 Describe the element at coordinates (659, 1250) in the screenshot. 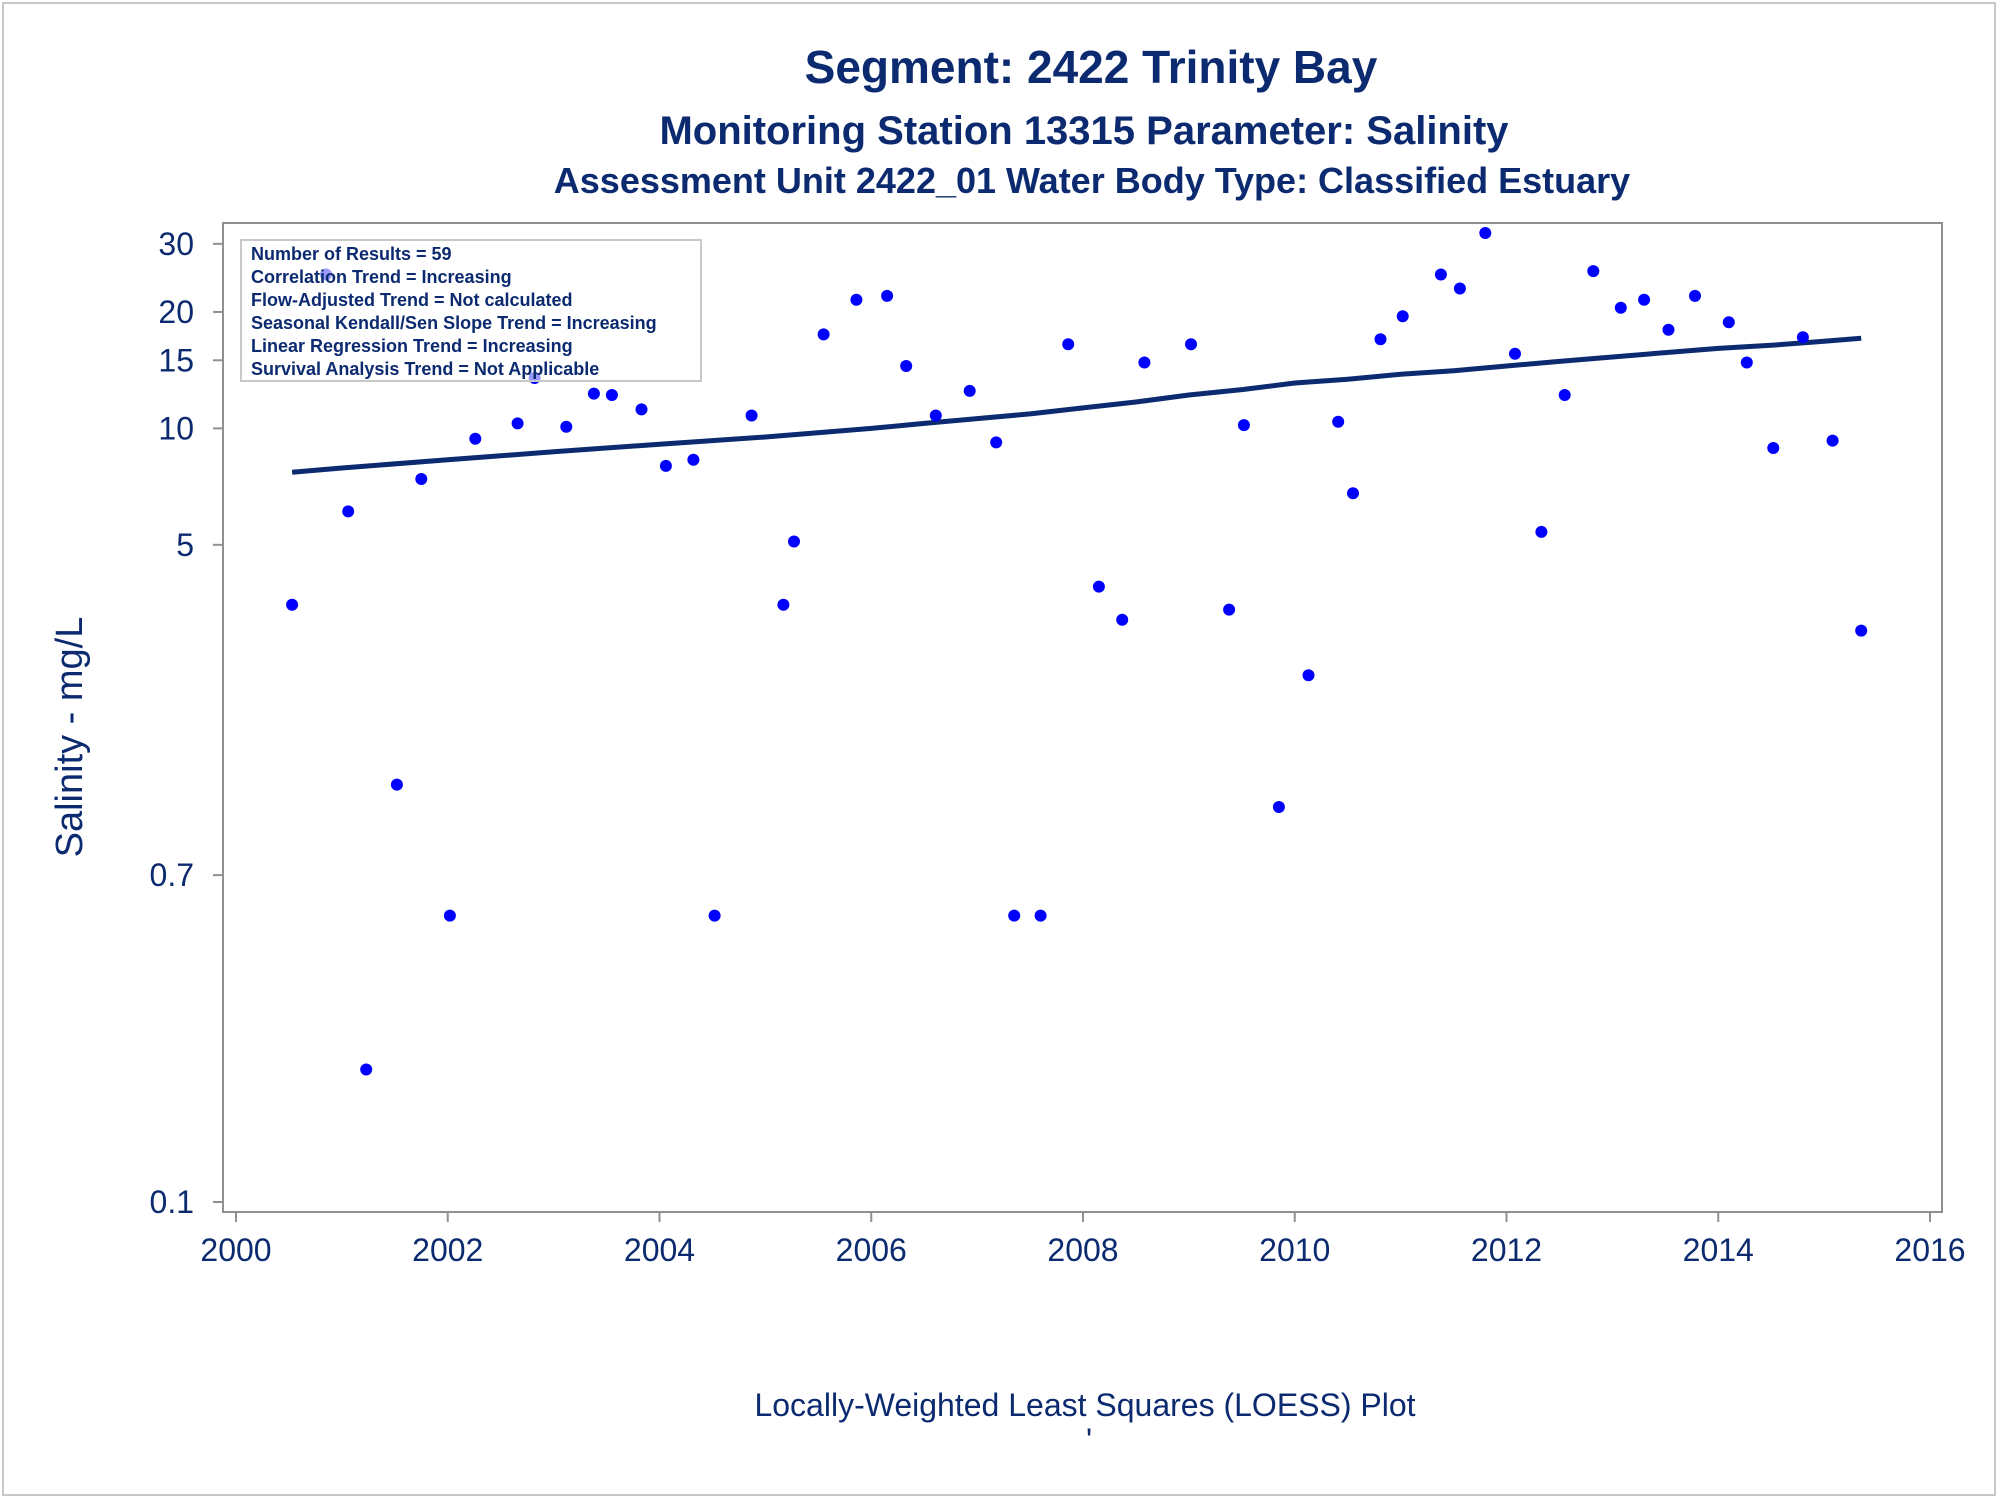

I see `x-tick-label: 2004` at that location.